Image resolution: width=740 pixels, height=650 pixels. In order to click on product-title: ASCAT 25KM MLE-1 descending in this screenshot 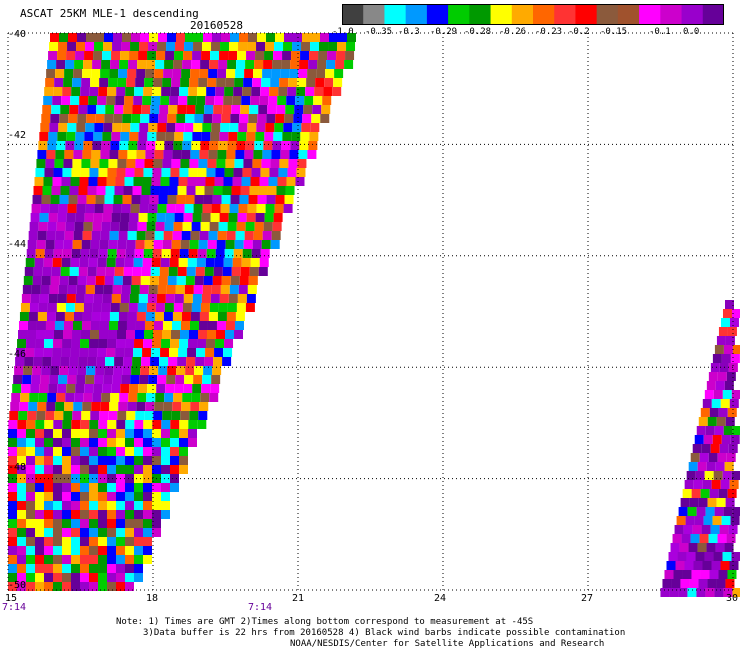, I will do `click(109, 13)`.